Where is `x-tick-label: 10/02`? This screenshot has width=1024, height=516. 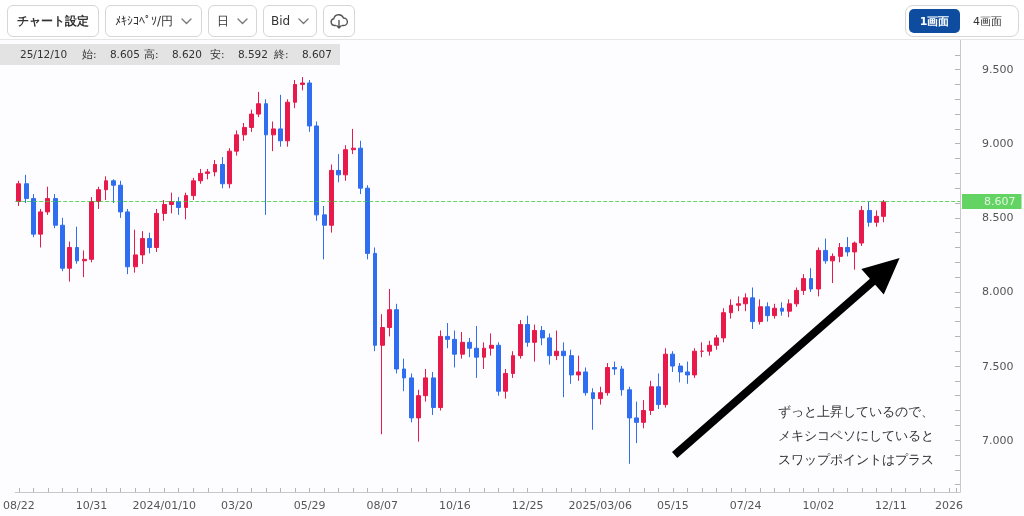 x-tick-label: 10/02 is located at coordinates (818, 505).